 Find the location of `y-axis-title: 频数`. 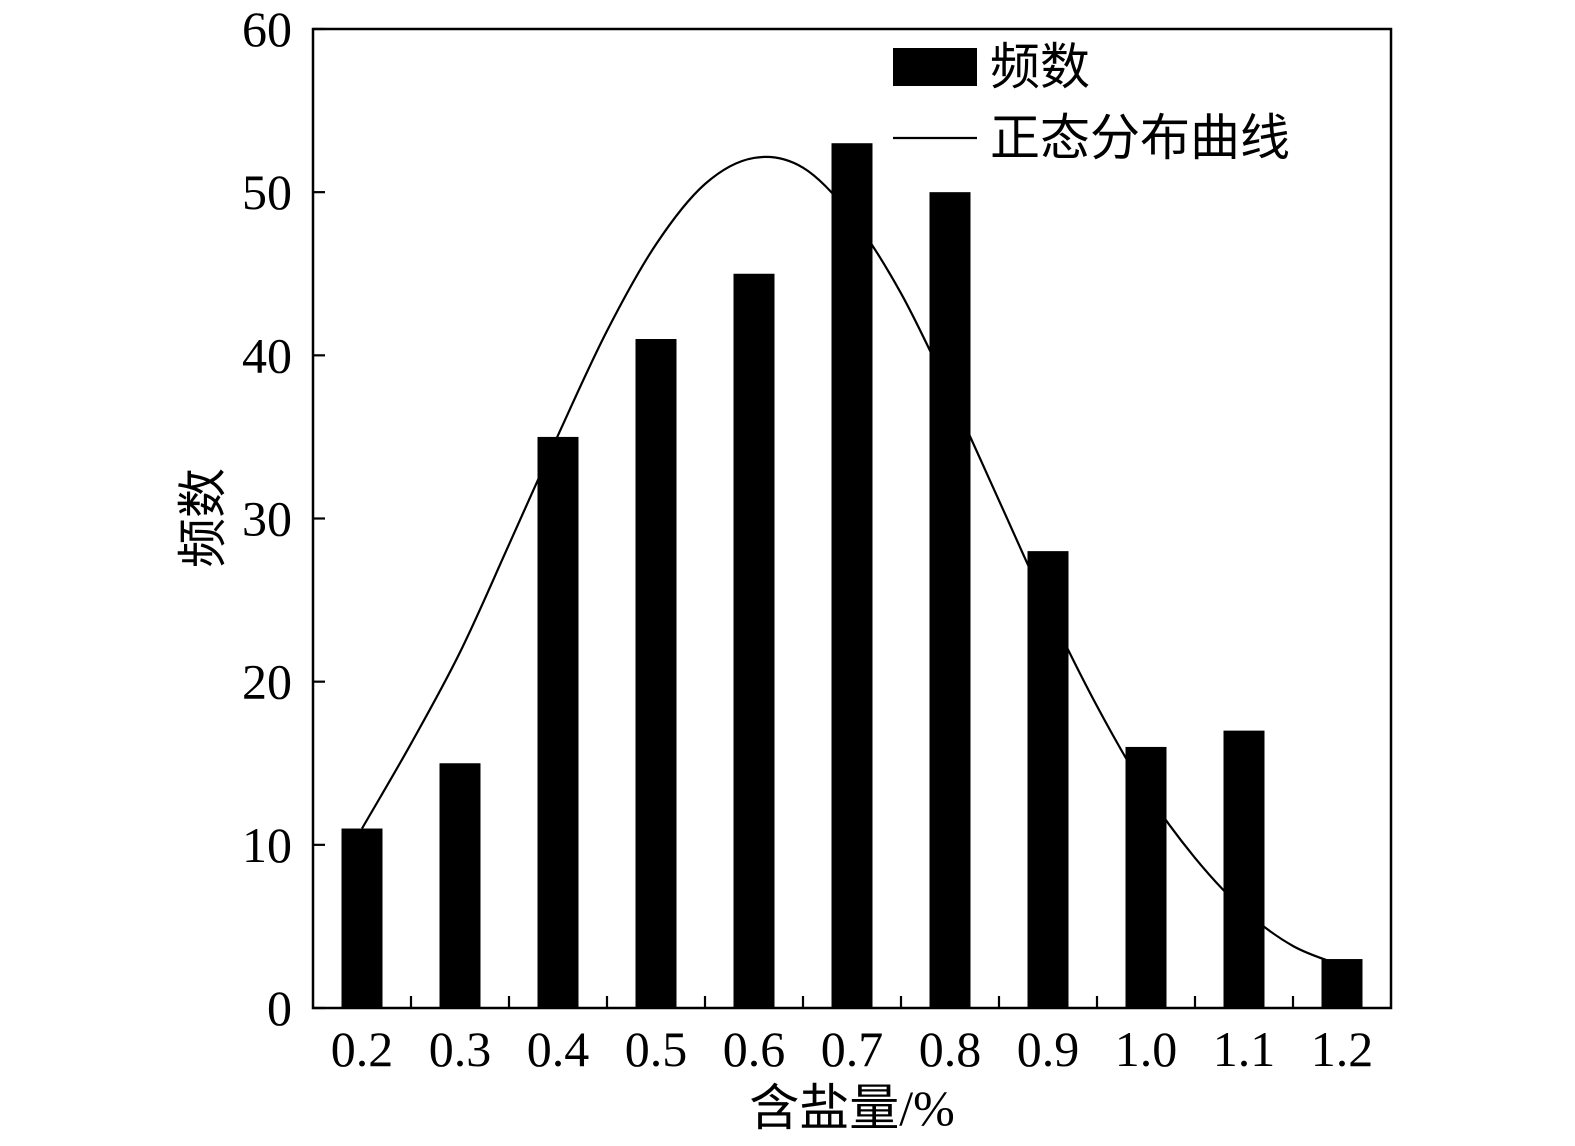

y-axis-title: 频数 is located at coordinates (203, 518).